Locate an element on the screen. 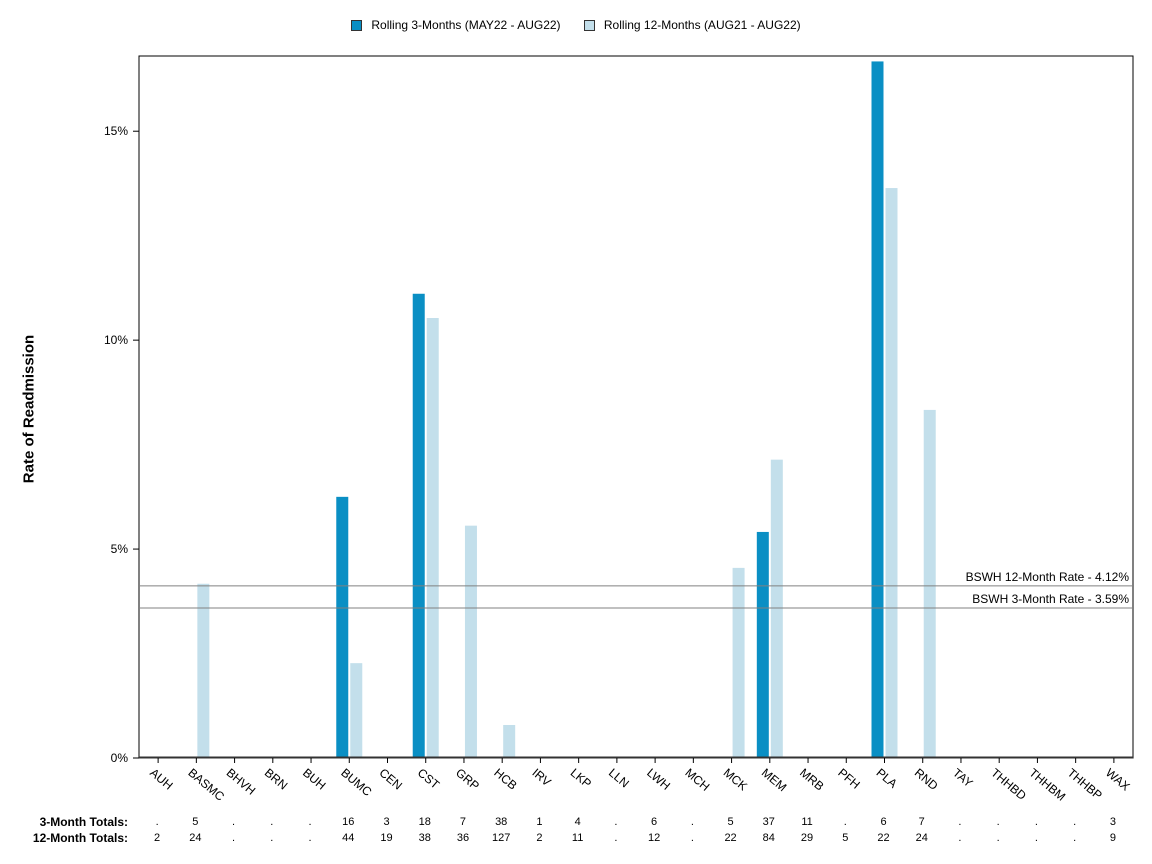 The image size is (1152, 864). bar-12-month-mem is located at coordinates (776, 608).